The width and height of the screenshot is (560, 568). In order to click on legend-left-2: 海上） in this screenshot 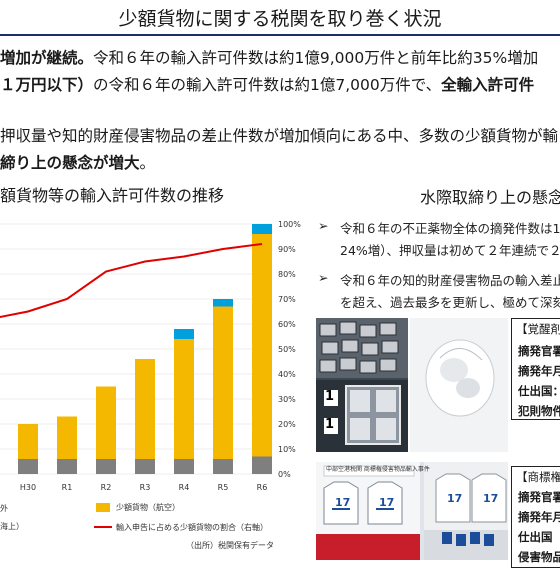, I will do `click(12, 526)`.